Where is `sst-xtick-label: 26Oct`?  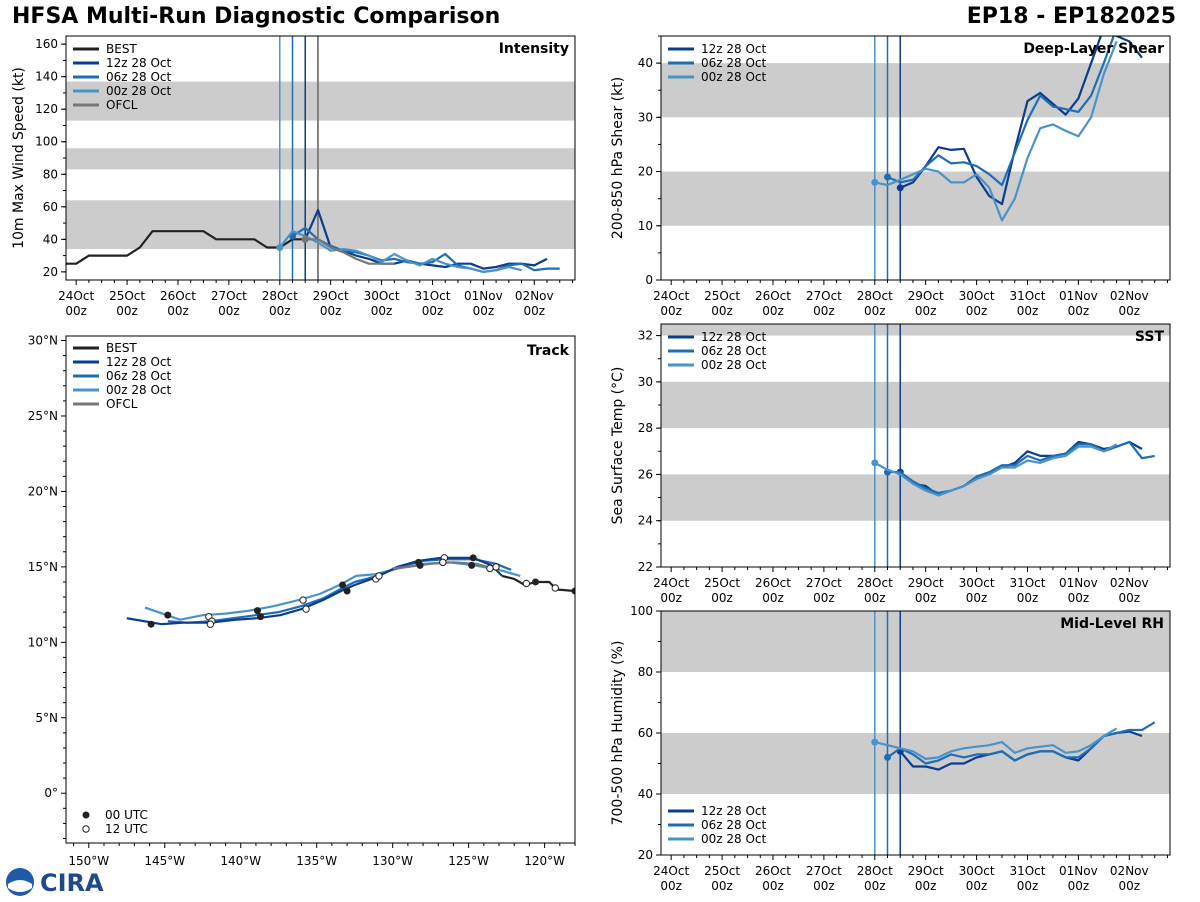 sst-xtick-label: 26Oct is located at coordinates (773, 583).